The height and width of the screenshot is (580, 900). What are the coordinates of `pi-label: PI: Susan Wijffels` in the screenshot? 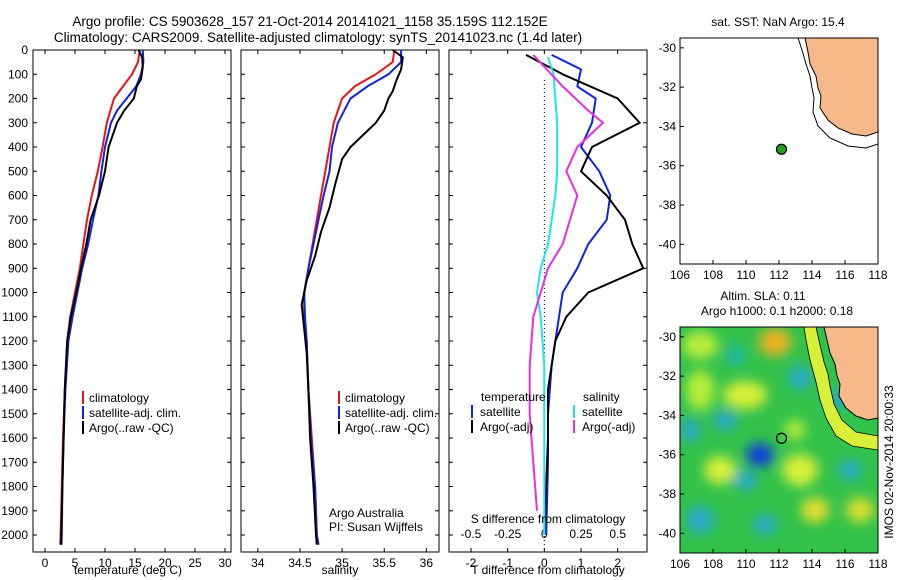 It's located at (376, 527).